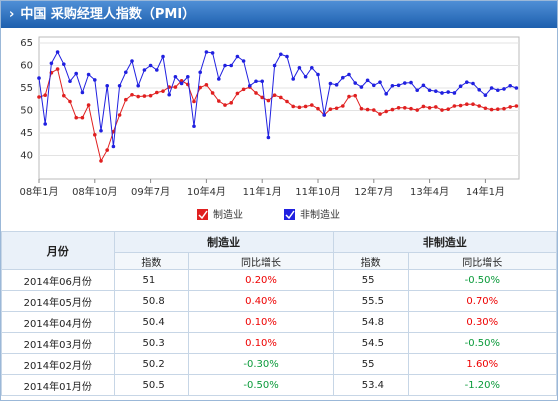 The image size is (558, 401). What do you see at coordinates (370, 301) in the screenshot?
I see `value-cell: 55.5` at bounding box center [370, 301].